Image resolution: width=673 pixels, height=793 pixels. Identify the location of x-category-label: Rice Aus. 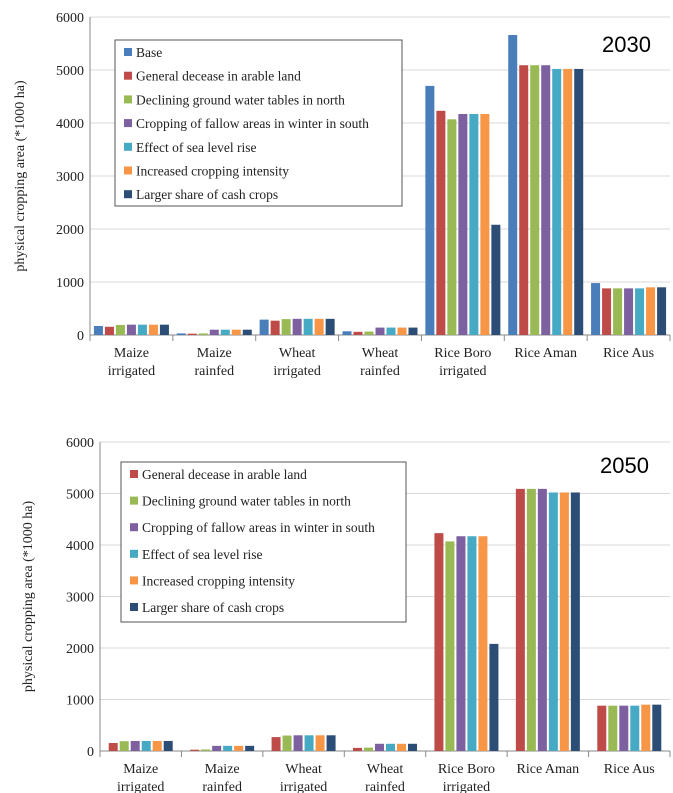
(629, 769).